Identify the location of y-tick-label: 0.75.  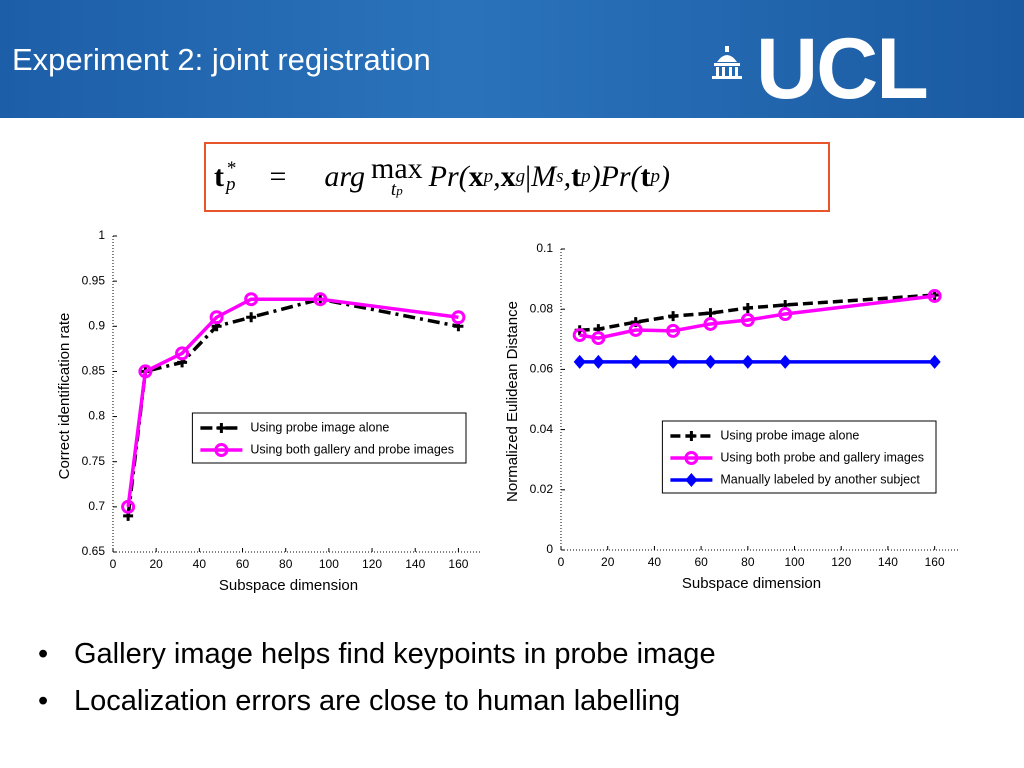
(94, 461).